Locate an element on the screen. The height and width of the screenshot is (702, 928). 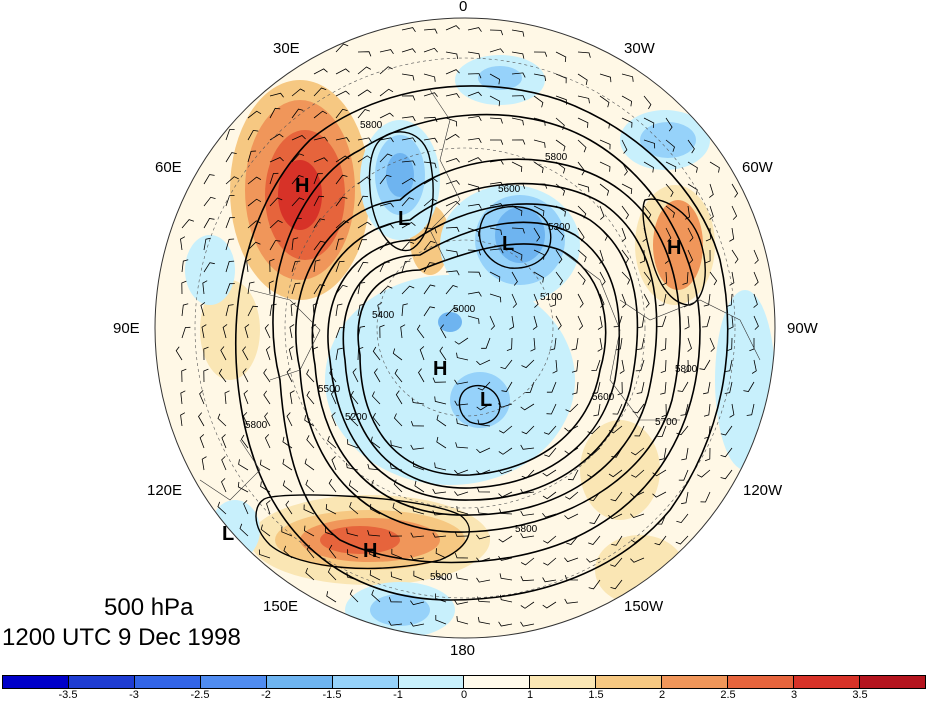
colorbar-tick-label: 2.5 is located at coordinates (728, 695).